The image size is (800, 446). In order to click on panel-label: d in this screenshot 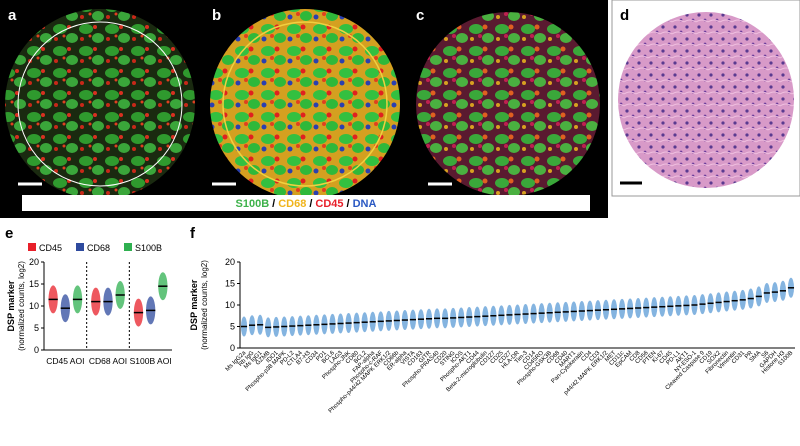, I will do `click(624, 15)`.